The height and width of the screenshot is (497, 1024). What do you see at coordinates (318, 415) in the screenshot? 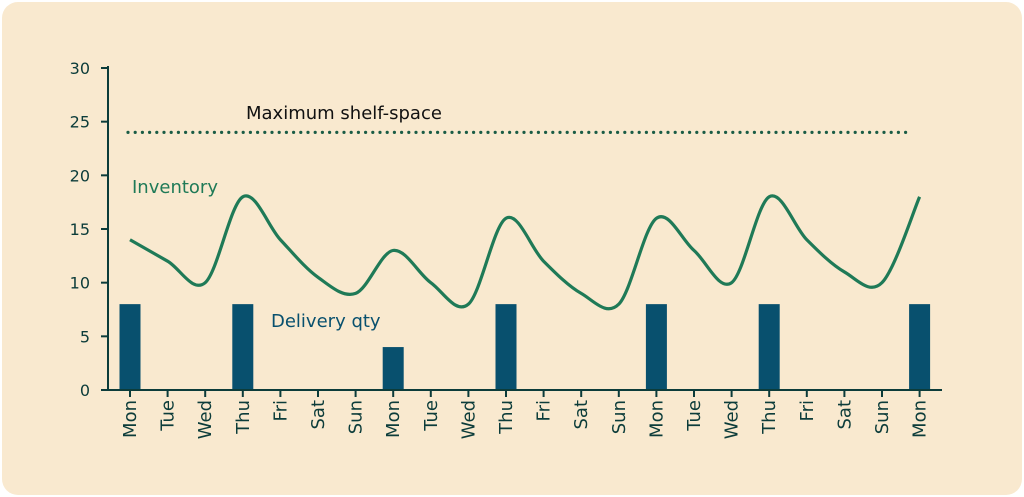
I see `x-tick-label-sat-5: Sat` at bounding box center [318, 415].